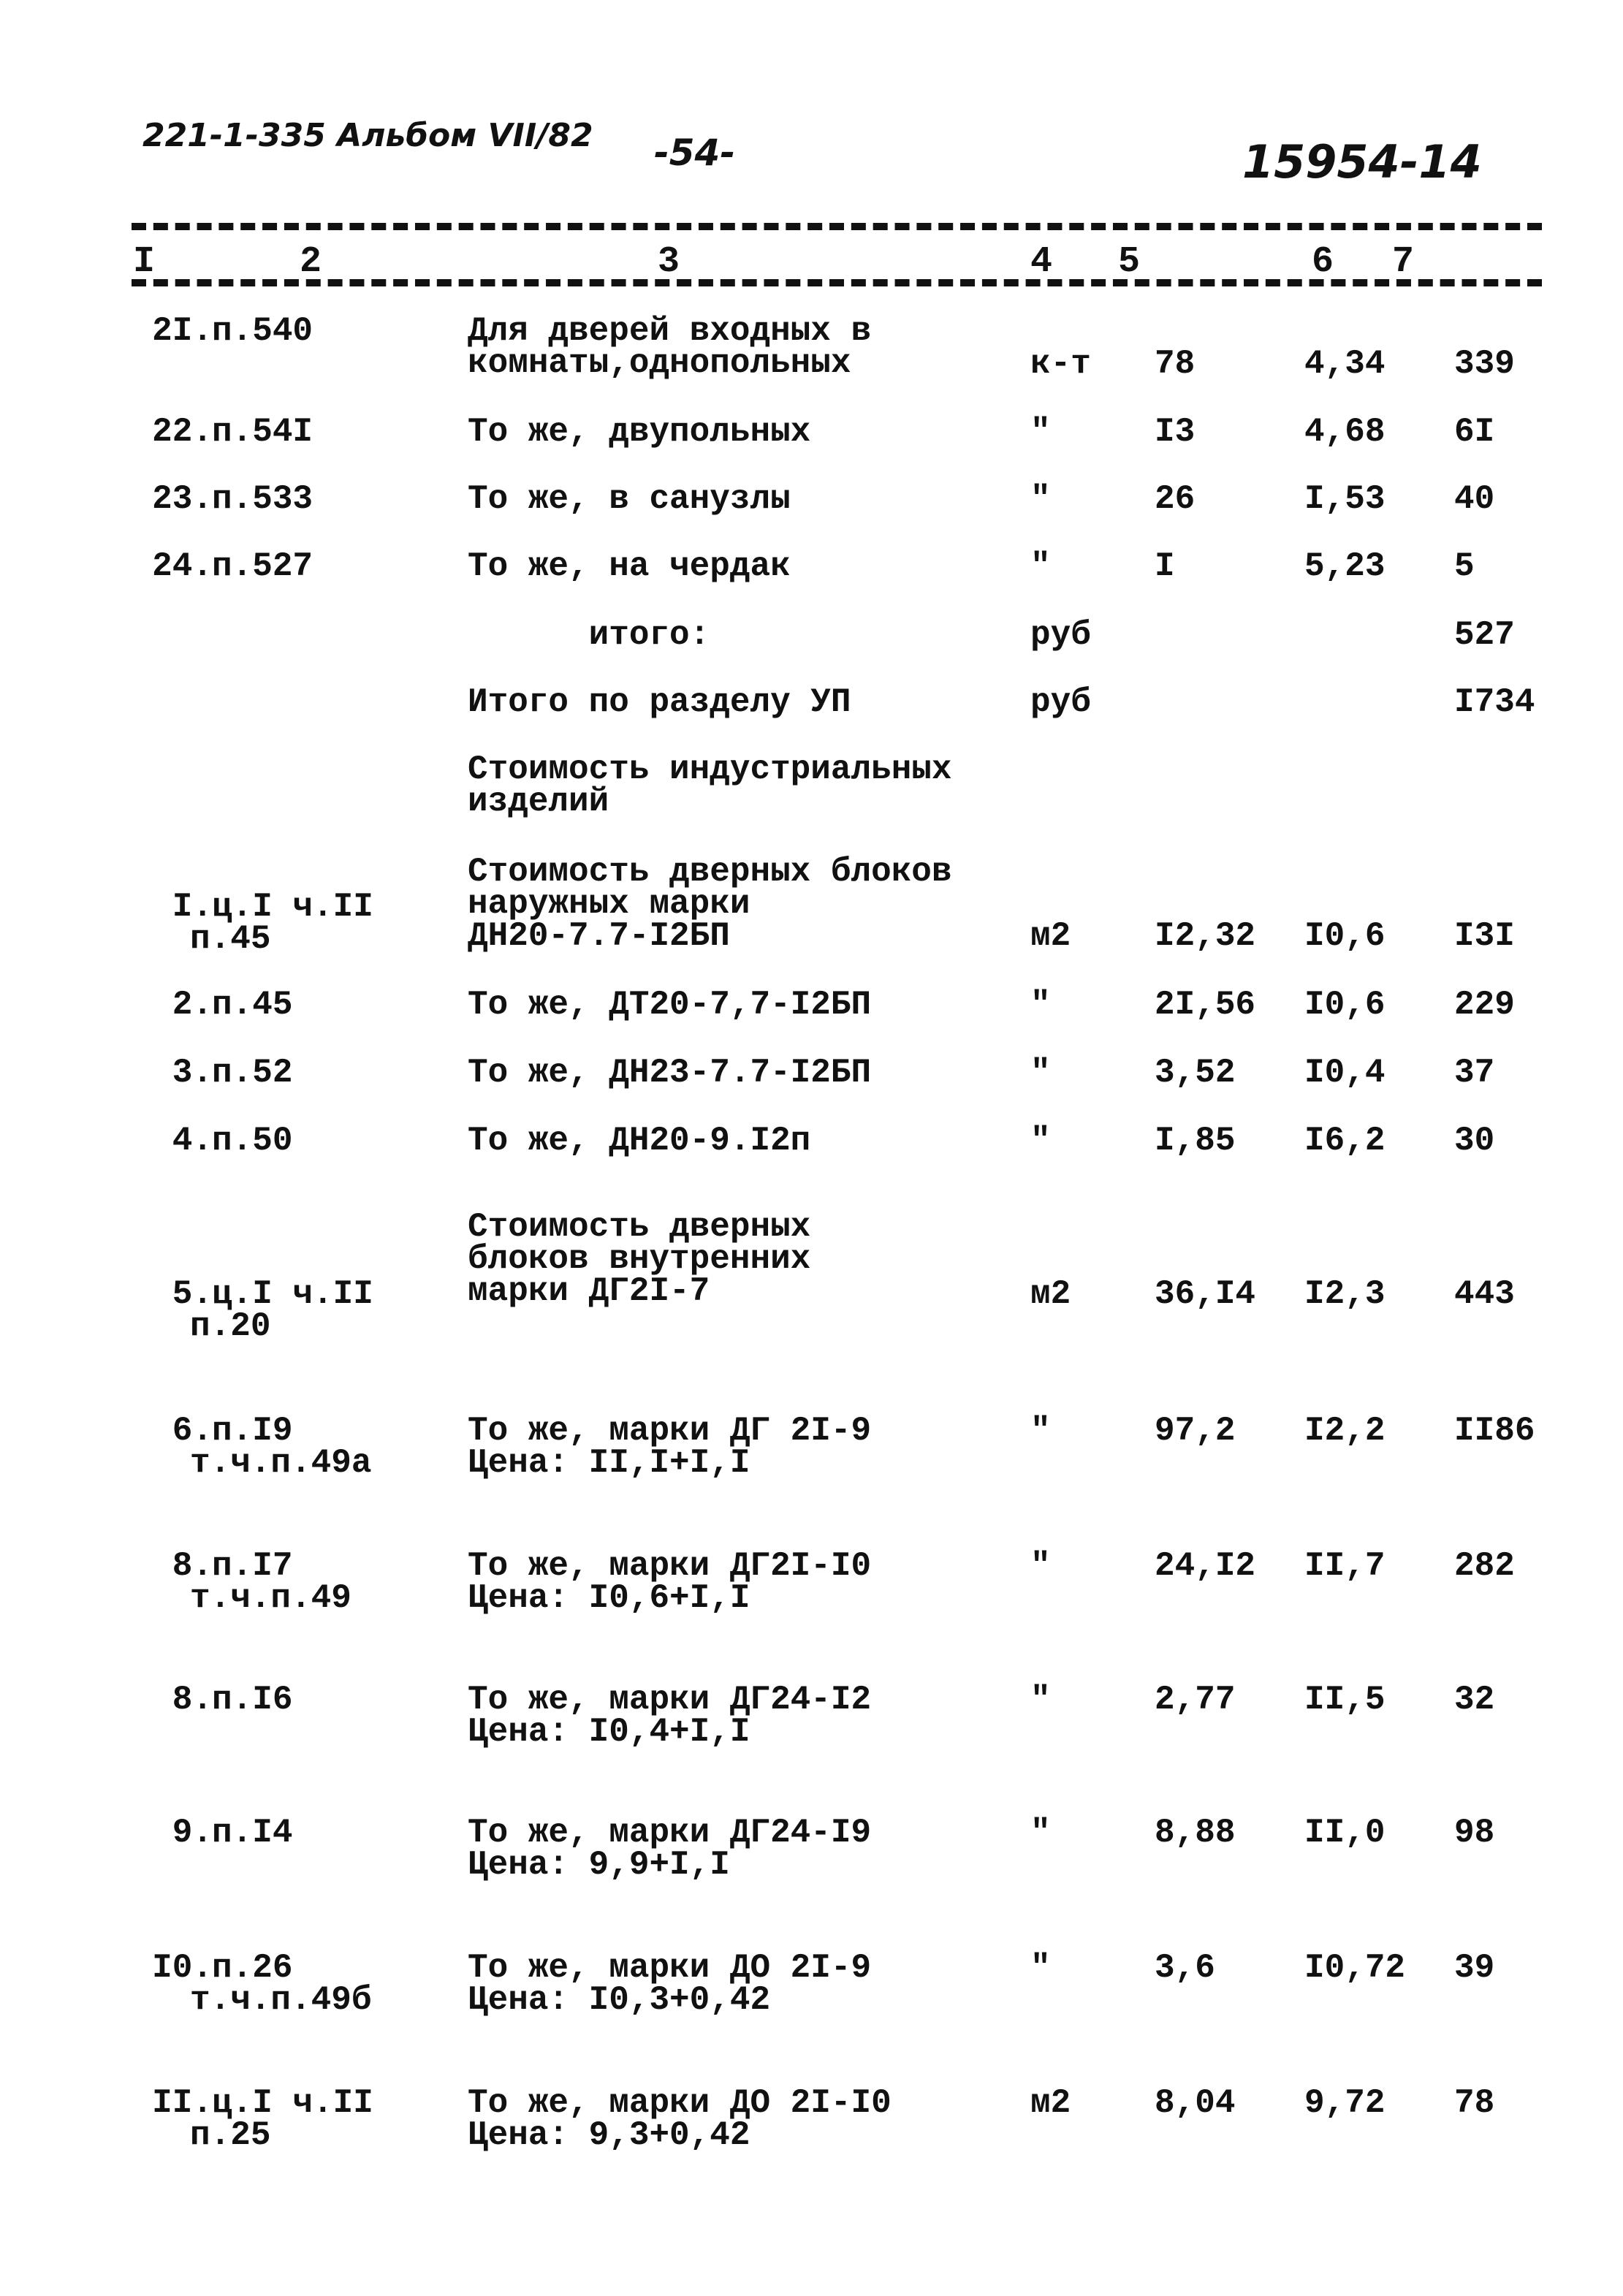 The image size is (1623, 2296). What do you see at coordinates (1484, 1294) in the screenshot?
I see `total-cost: 443` at bounding box center [1484, 1294].